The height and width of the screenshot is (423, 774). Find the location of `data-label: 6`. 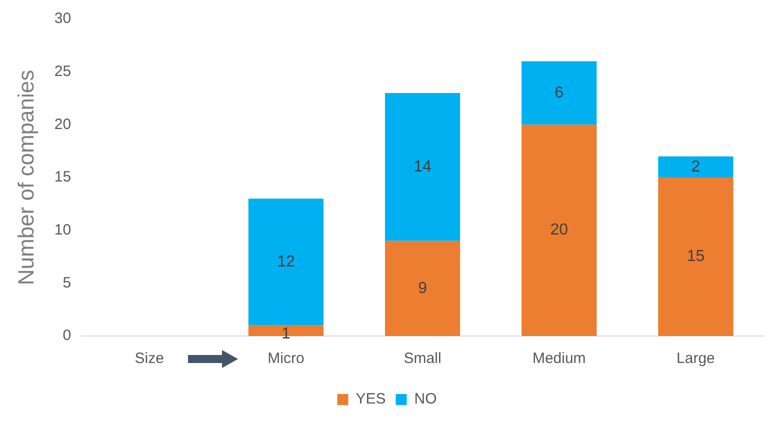

data-label: 6 is located at coordinates (559, 93).